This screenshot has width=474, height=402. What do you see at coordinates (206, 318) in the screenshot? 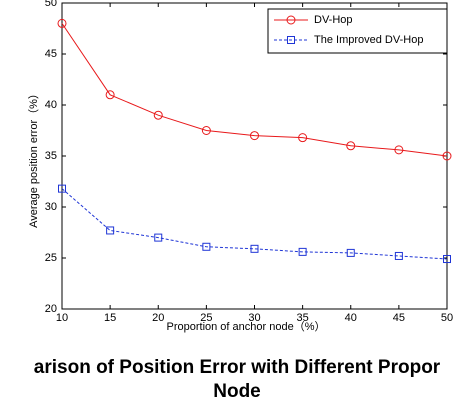
I see `x-tick-label: 25` at bounding box center [206, 318].